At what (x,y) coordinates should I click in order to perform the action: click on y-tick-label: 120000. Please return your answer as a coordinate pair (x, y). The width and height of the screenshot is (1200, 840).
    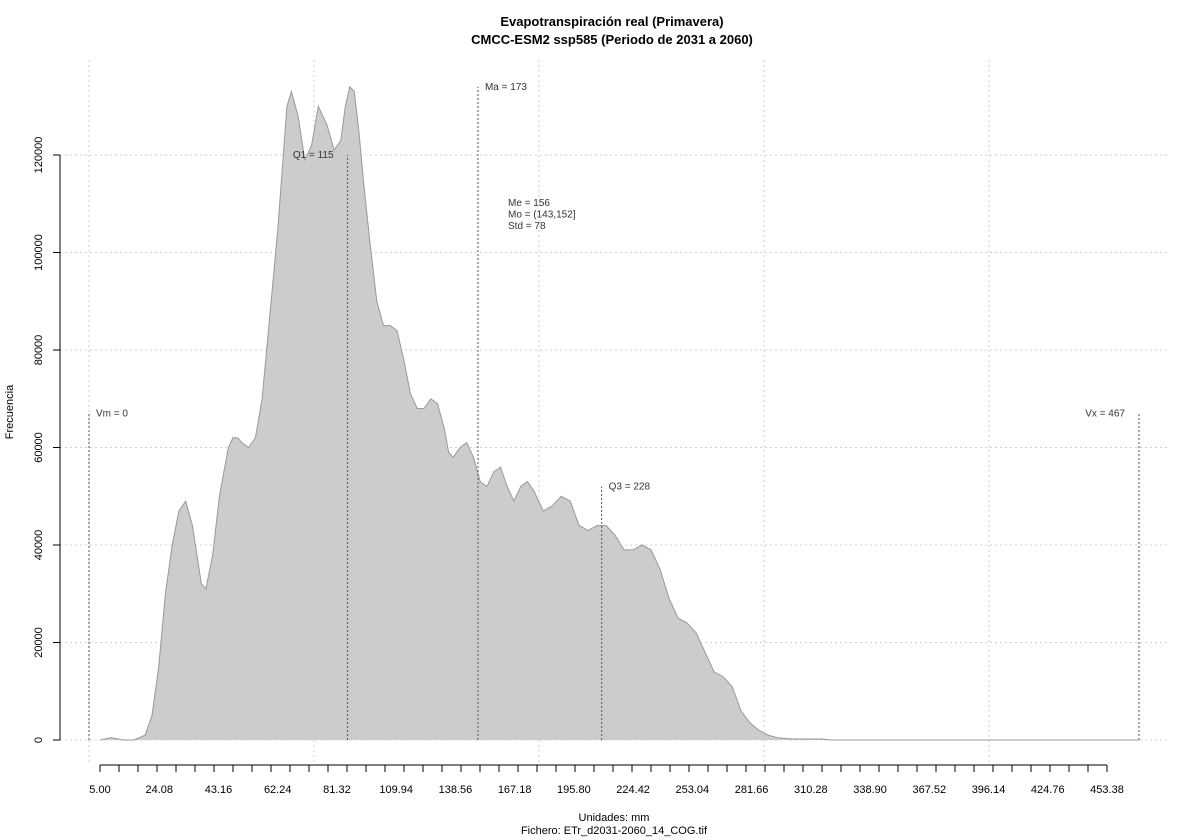
    Looking at the image, I should click on (39, 155).